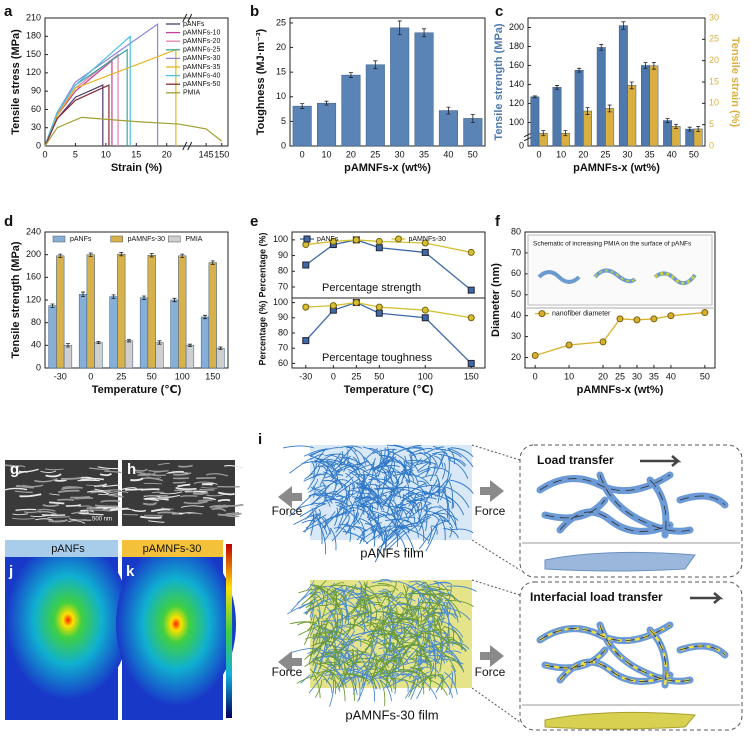 The height and width of the screenshot is (736, 750). What do you see at coordinates (101, 84) in the screenshot?
I see `line` at bounding box center [101, 84].